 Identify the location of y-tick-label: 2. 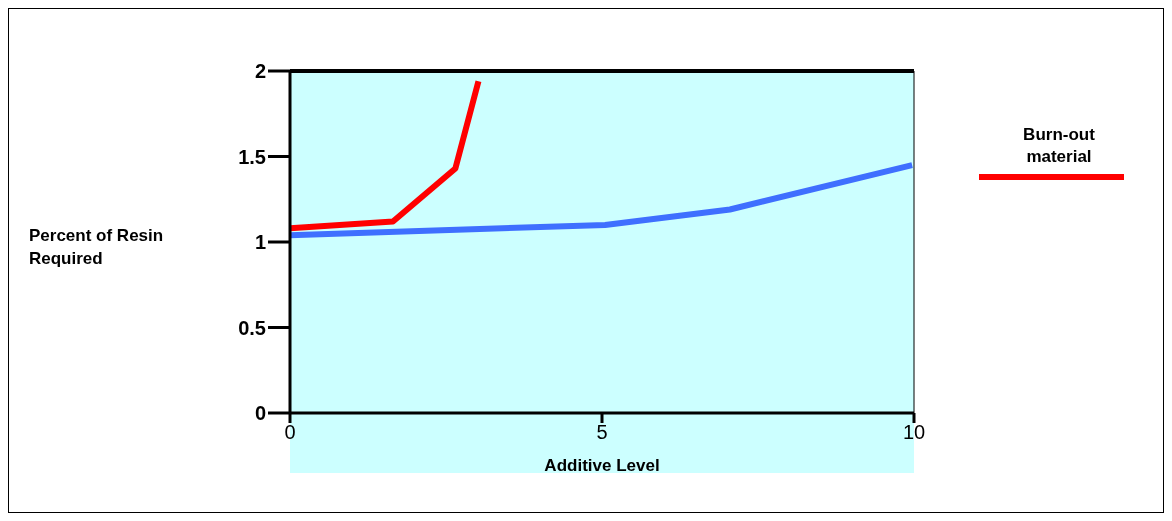
(260, 71).